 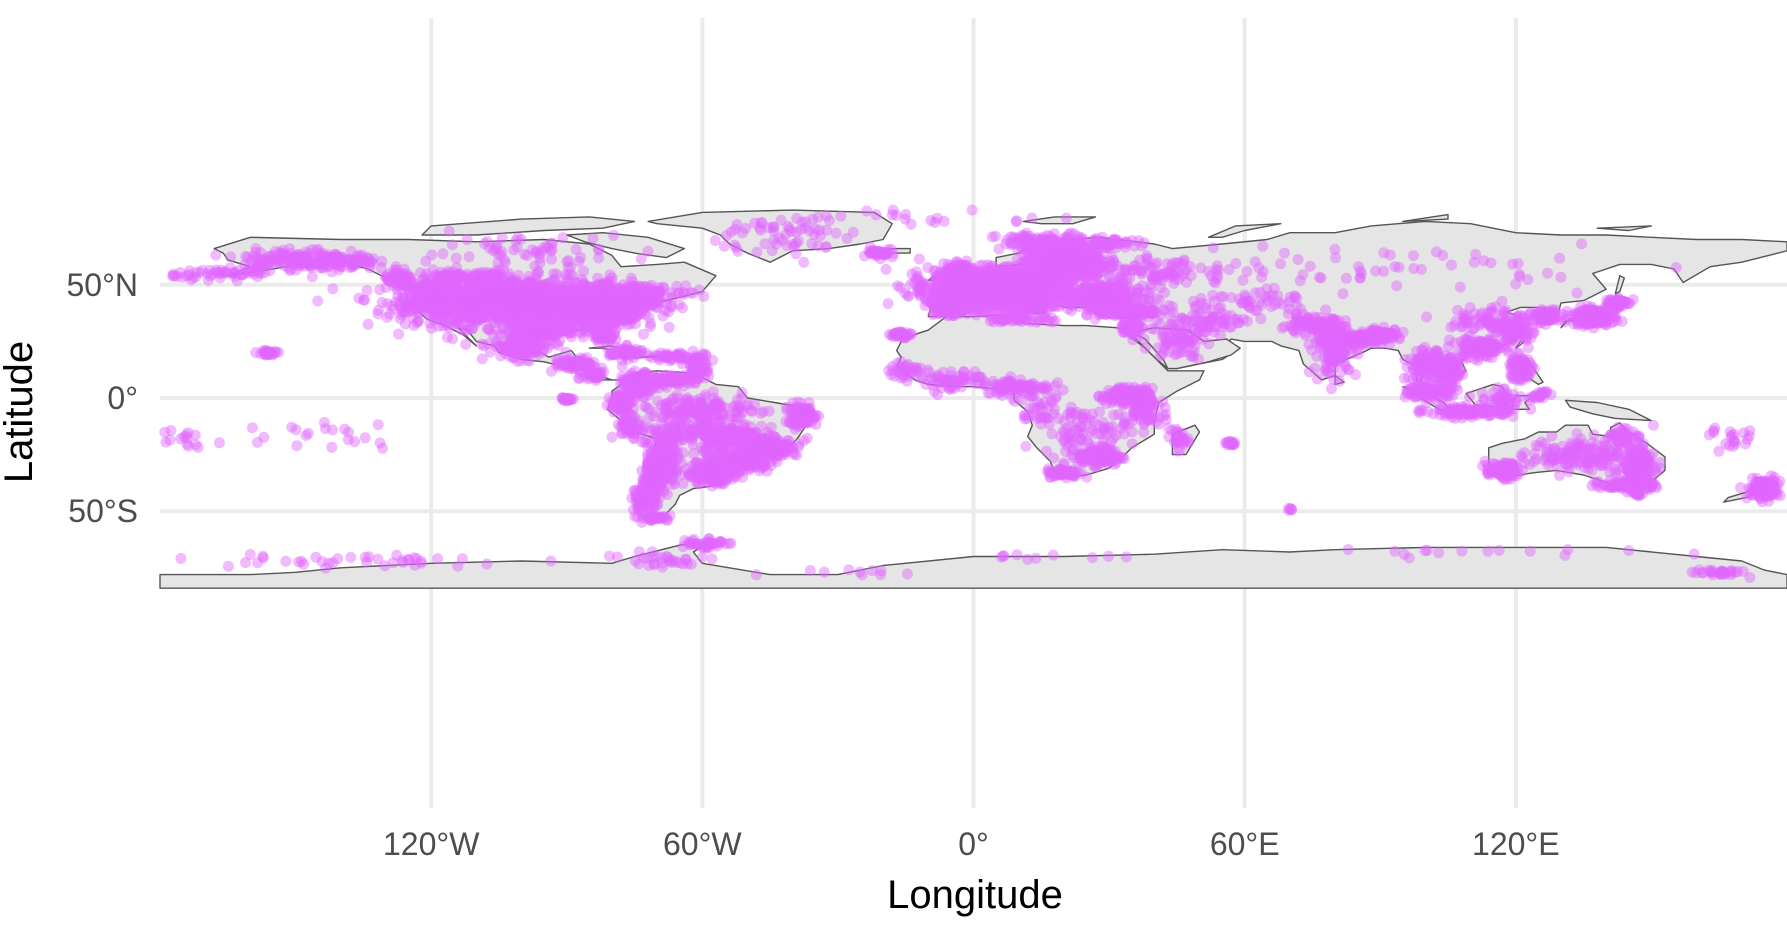 What do you see at coordinates (1425, 218) in the screenshot?
I see `land-severnaya-zemlya` at bounding box center [1425, 218].